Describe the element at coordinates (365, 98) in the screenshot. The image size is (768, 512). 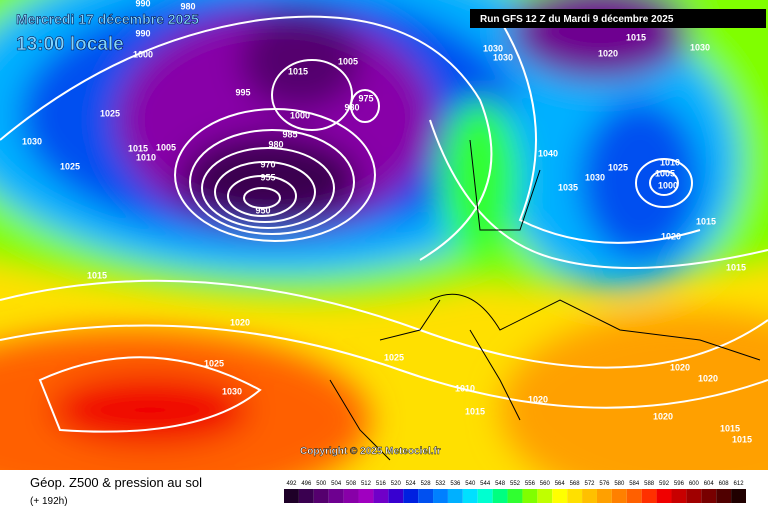
I see `isobar-label: 975` at that location.